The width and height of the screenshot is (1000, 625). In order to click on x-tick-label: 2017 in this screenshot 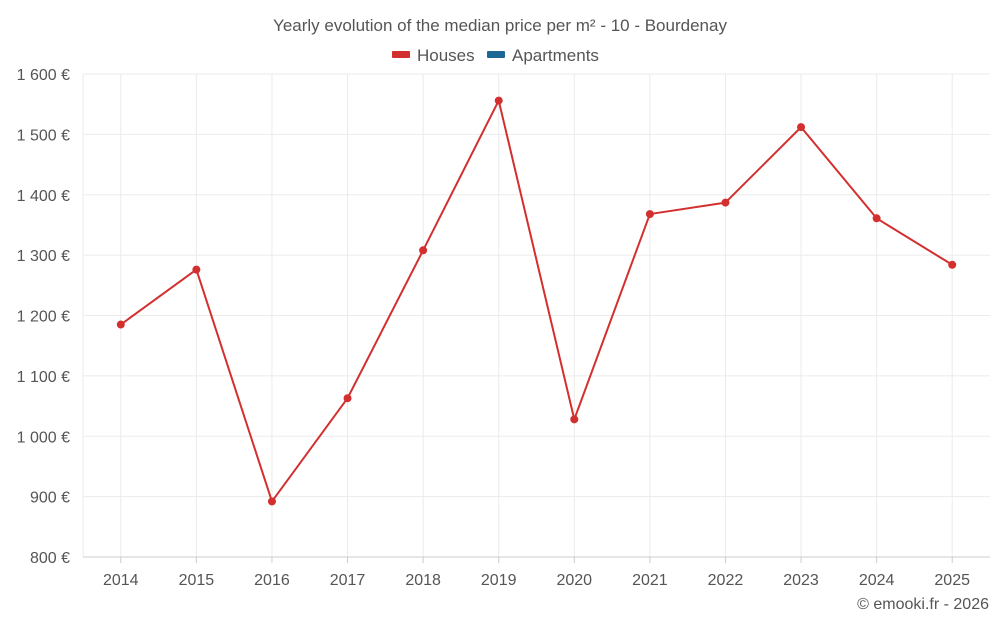, I will do `click(348, 580)`.